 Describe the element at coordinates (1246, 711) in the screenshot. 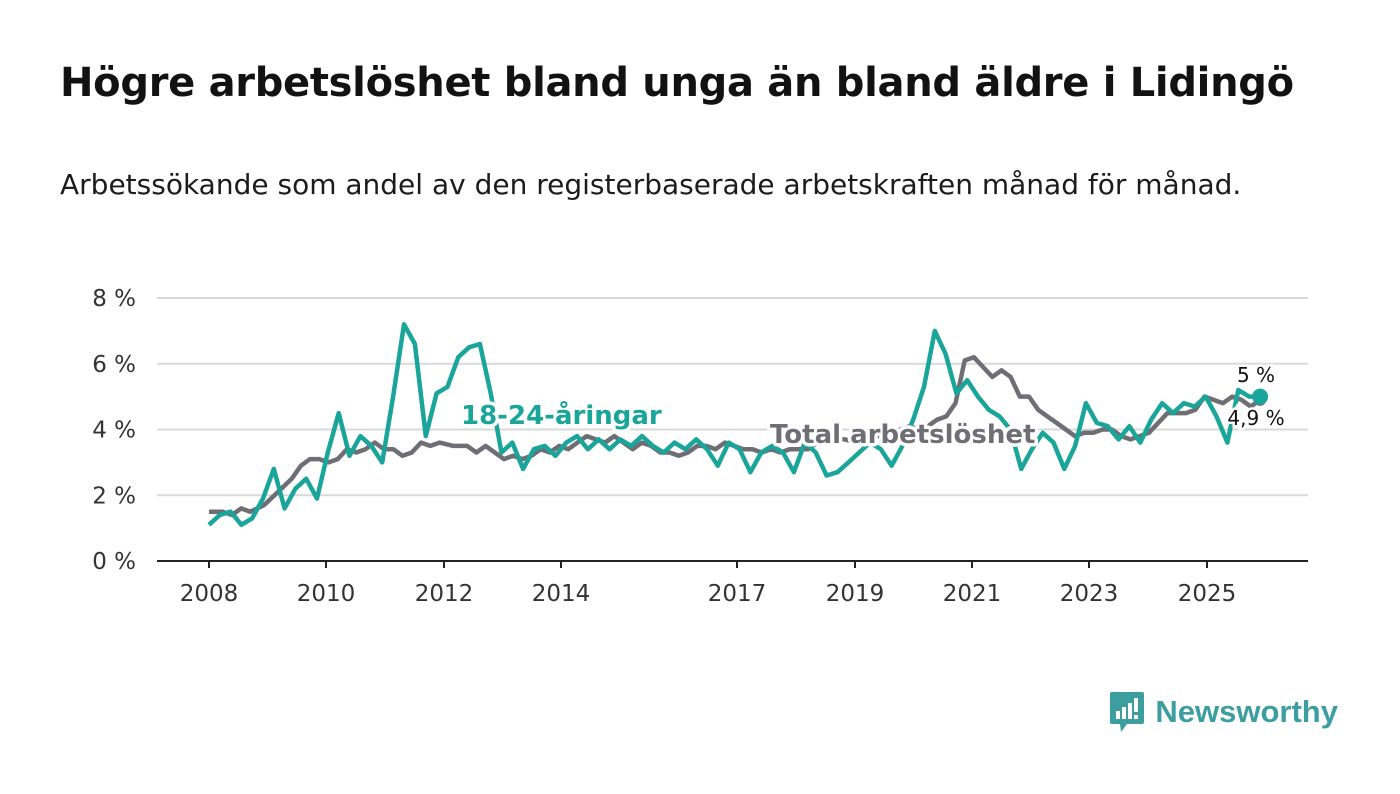

I see `brand-name: Newsworthy` at that location.